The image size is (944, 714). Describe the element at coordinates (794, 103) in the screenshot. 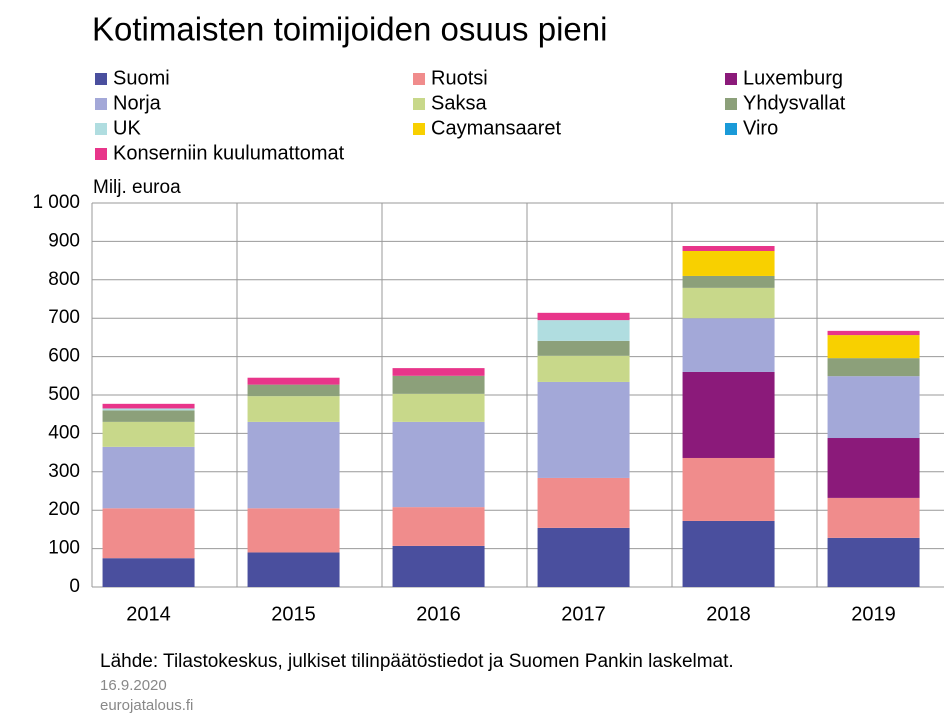

I see `legend-label: Yhdysvallat` at that location.